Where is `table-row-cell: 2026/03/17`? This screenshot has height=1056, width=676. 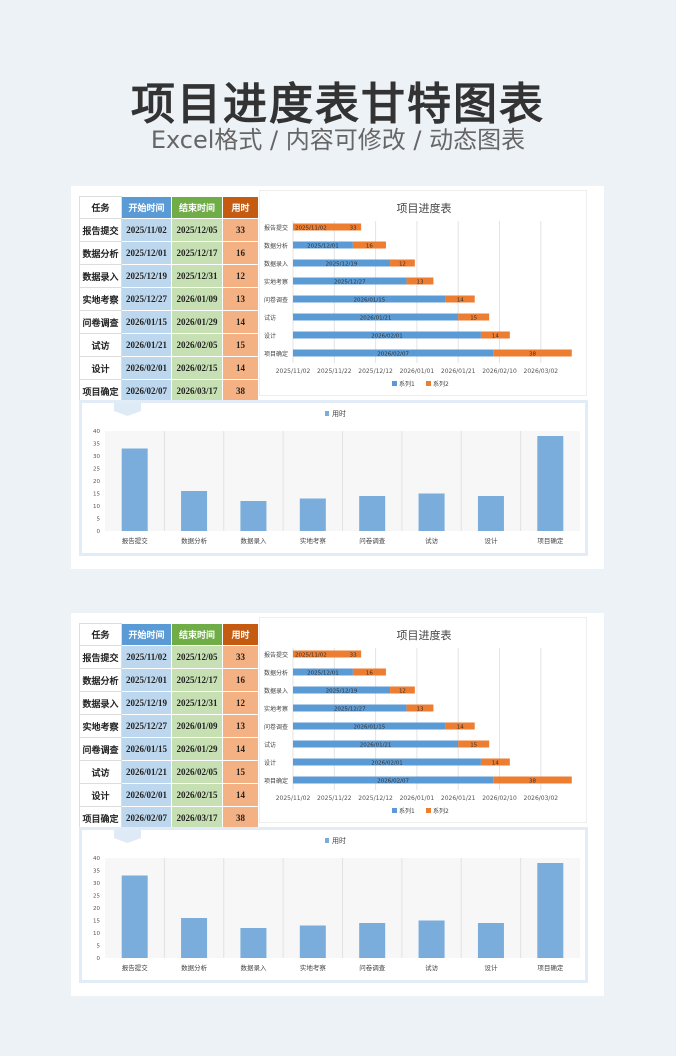
table-row-cell: 2026/03/17 is located at coordinates (197, 818).